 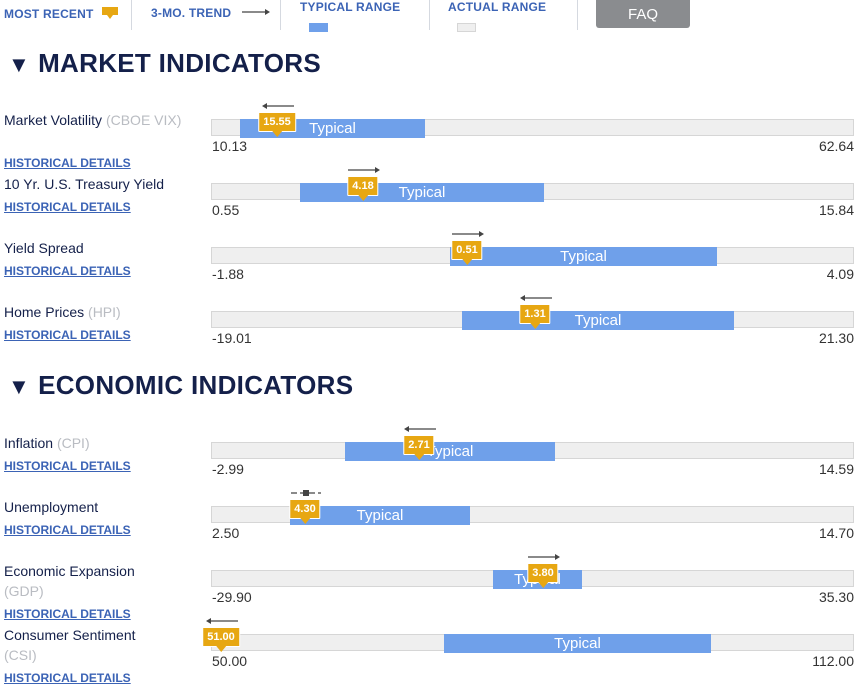 What do you see at coordinates (44, 248) in the screenshot?
I see `indicator-title: Yield Spread` at bounding box center [44, 248].